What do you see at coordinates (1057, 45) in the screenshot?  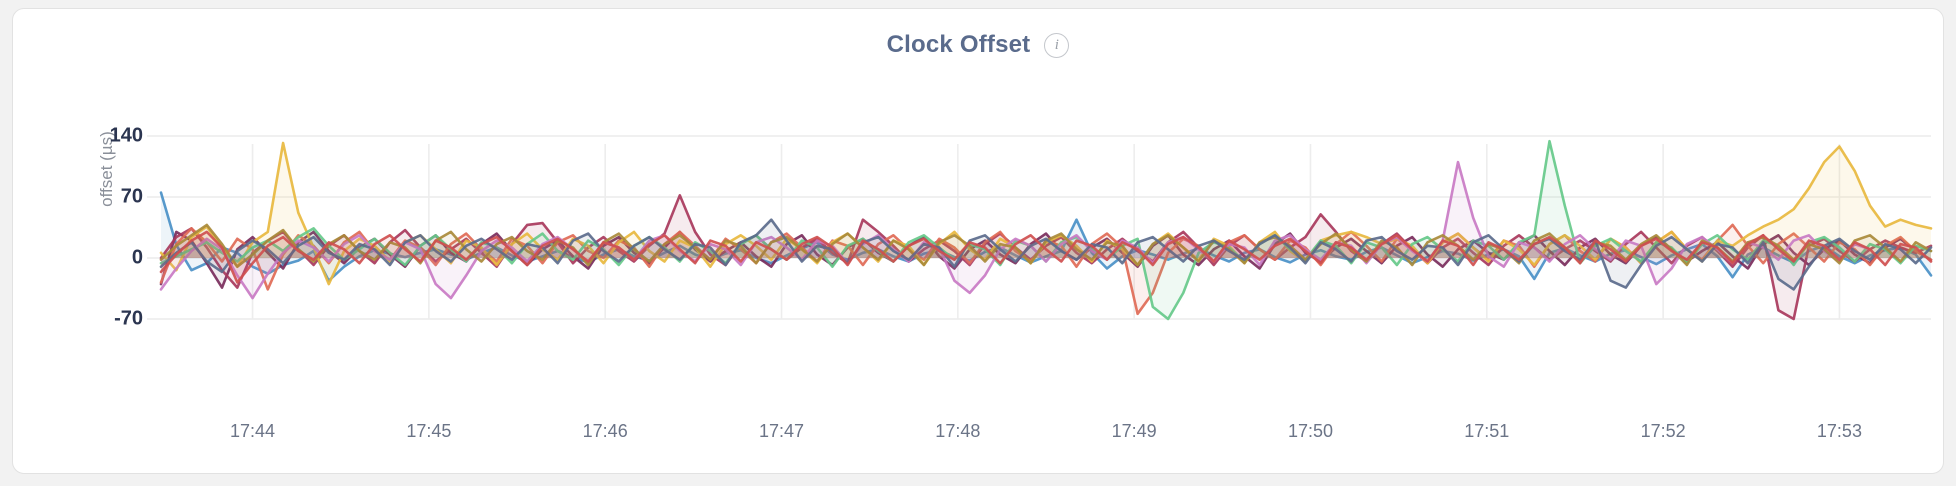 I see `info-circle-icon: i` at bounding box center [1057, 45].